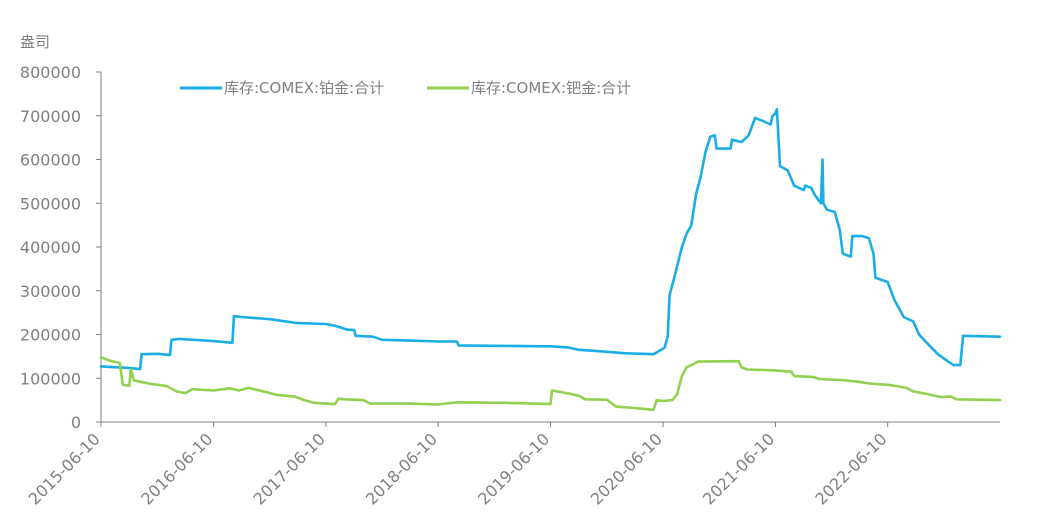 The height and width of the screenshot is (529, 1043). I want to click on y-tick-label: 800000, so click(50, 72).